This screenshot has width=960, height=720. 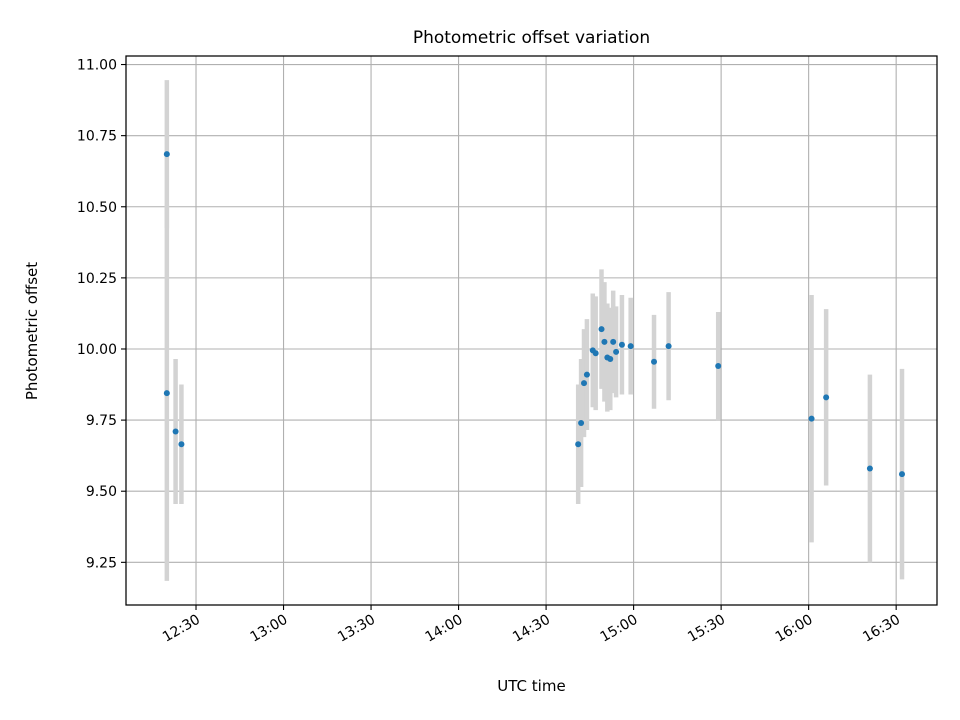 What do you see at coordinates (531, 686) in the screenshot?
I see `x-axis-label: UTC time` at bounding box center [531, 686].